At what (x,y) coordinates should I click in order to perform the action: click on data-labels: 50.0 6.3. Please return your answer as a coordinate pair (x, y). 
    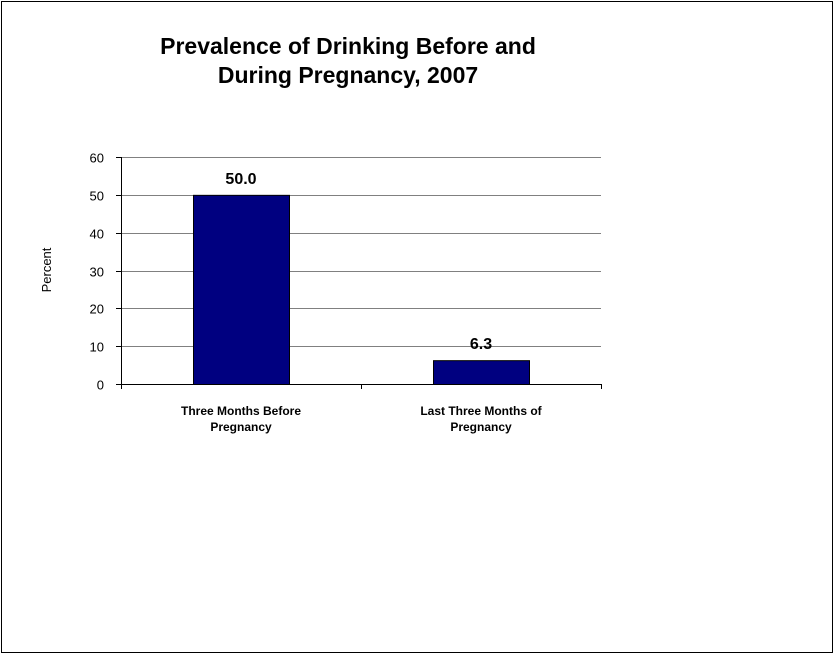
    Looking at the image, I should click on (358, 262).